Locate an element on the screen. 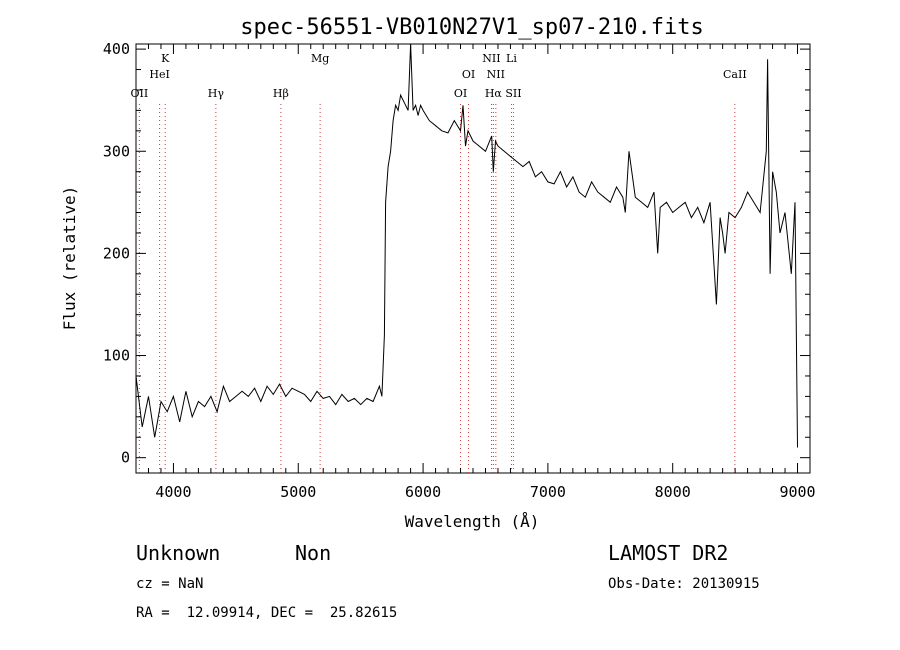 Image resolution: width=900 pixels, height=650 pixels. line-marker-label: Hγ is located at coordinates (216, 93).